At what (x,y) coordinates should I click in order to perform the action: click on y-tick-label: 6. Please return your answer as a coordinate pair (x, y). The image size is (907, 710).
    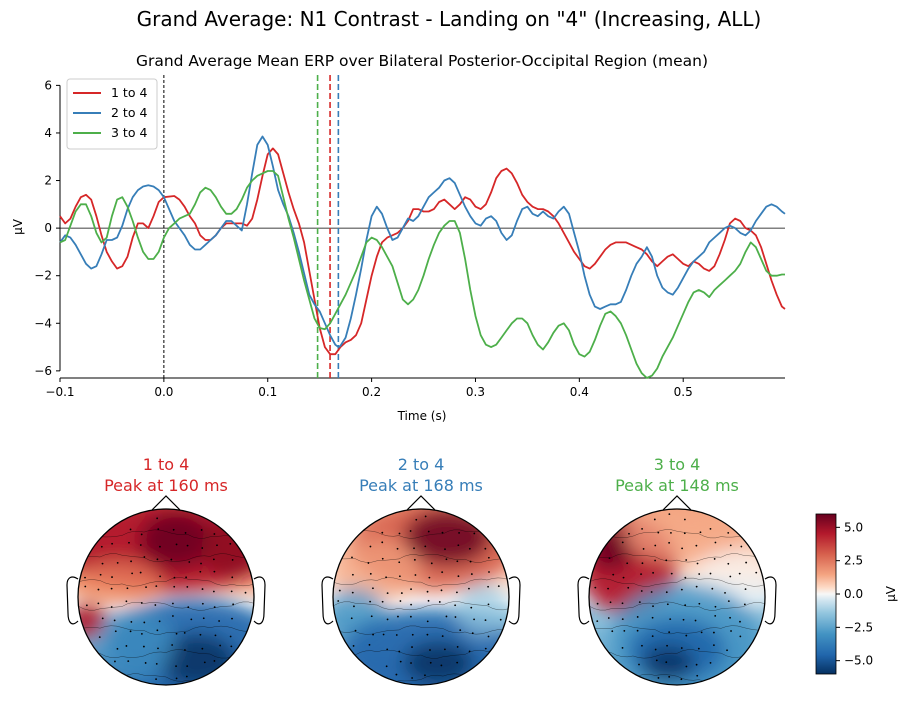
    Looking at the image, I should click on (48, 85).